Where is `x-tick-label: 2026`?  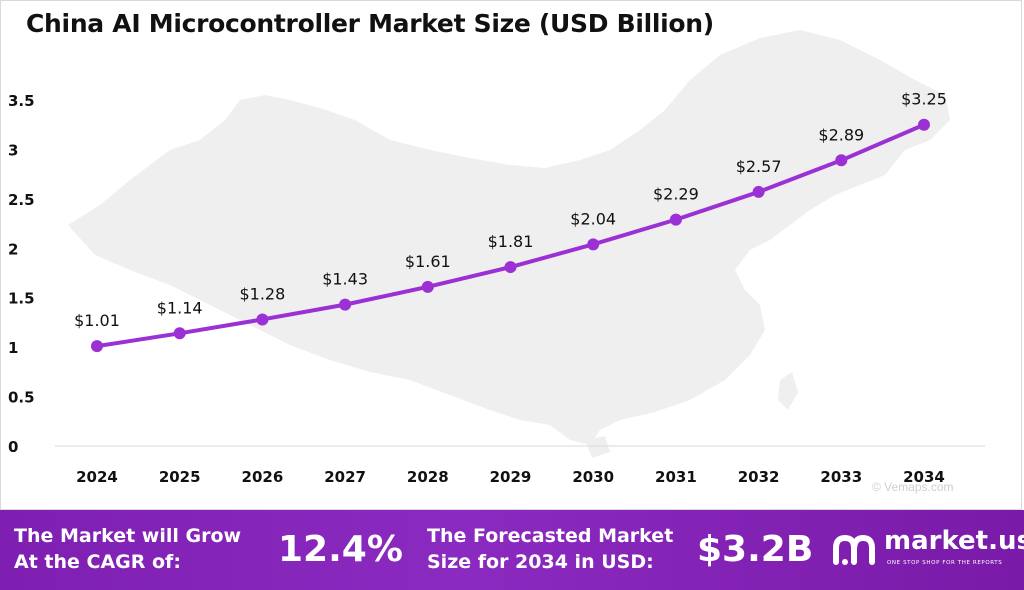
x-tick-label: 2026 is located at coordinates (263, 477).